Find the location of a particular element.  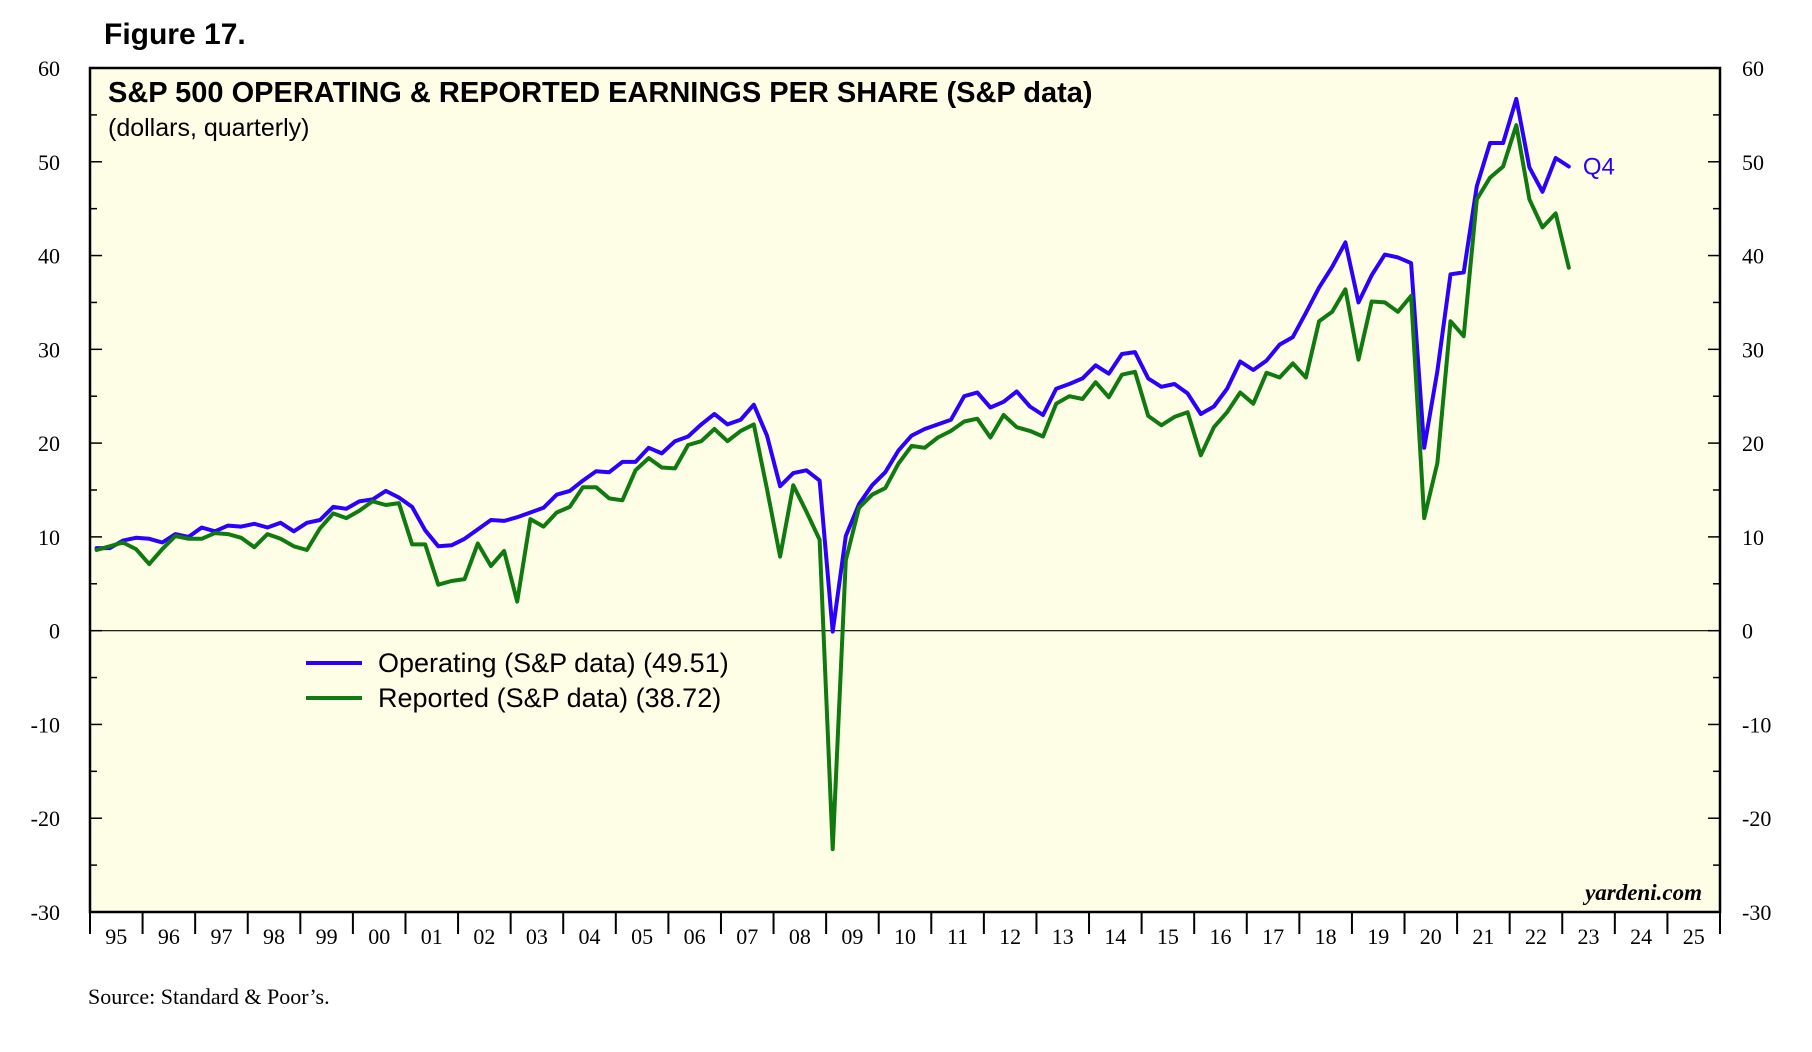

credit-label: yardeni.com is located at coordinates (1642, 892).